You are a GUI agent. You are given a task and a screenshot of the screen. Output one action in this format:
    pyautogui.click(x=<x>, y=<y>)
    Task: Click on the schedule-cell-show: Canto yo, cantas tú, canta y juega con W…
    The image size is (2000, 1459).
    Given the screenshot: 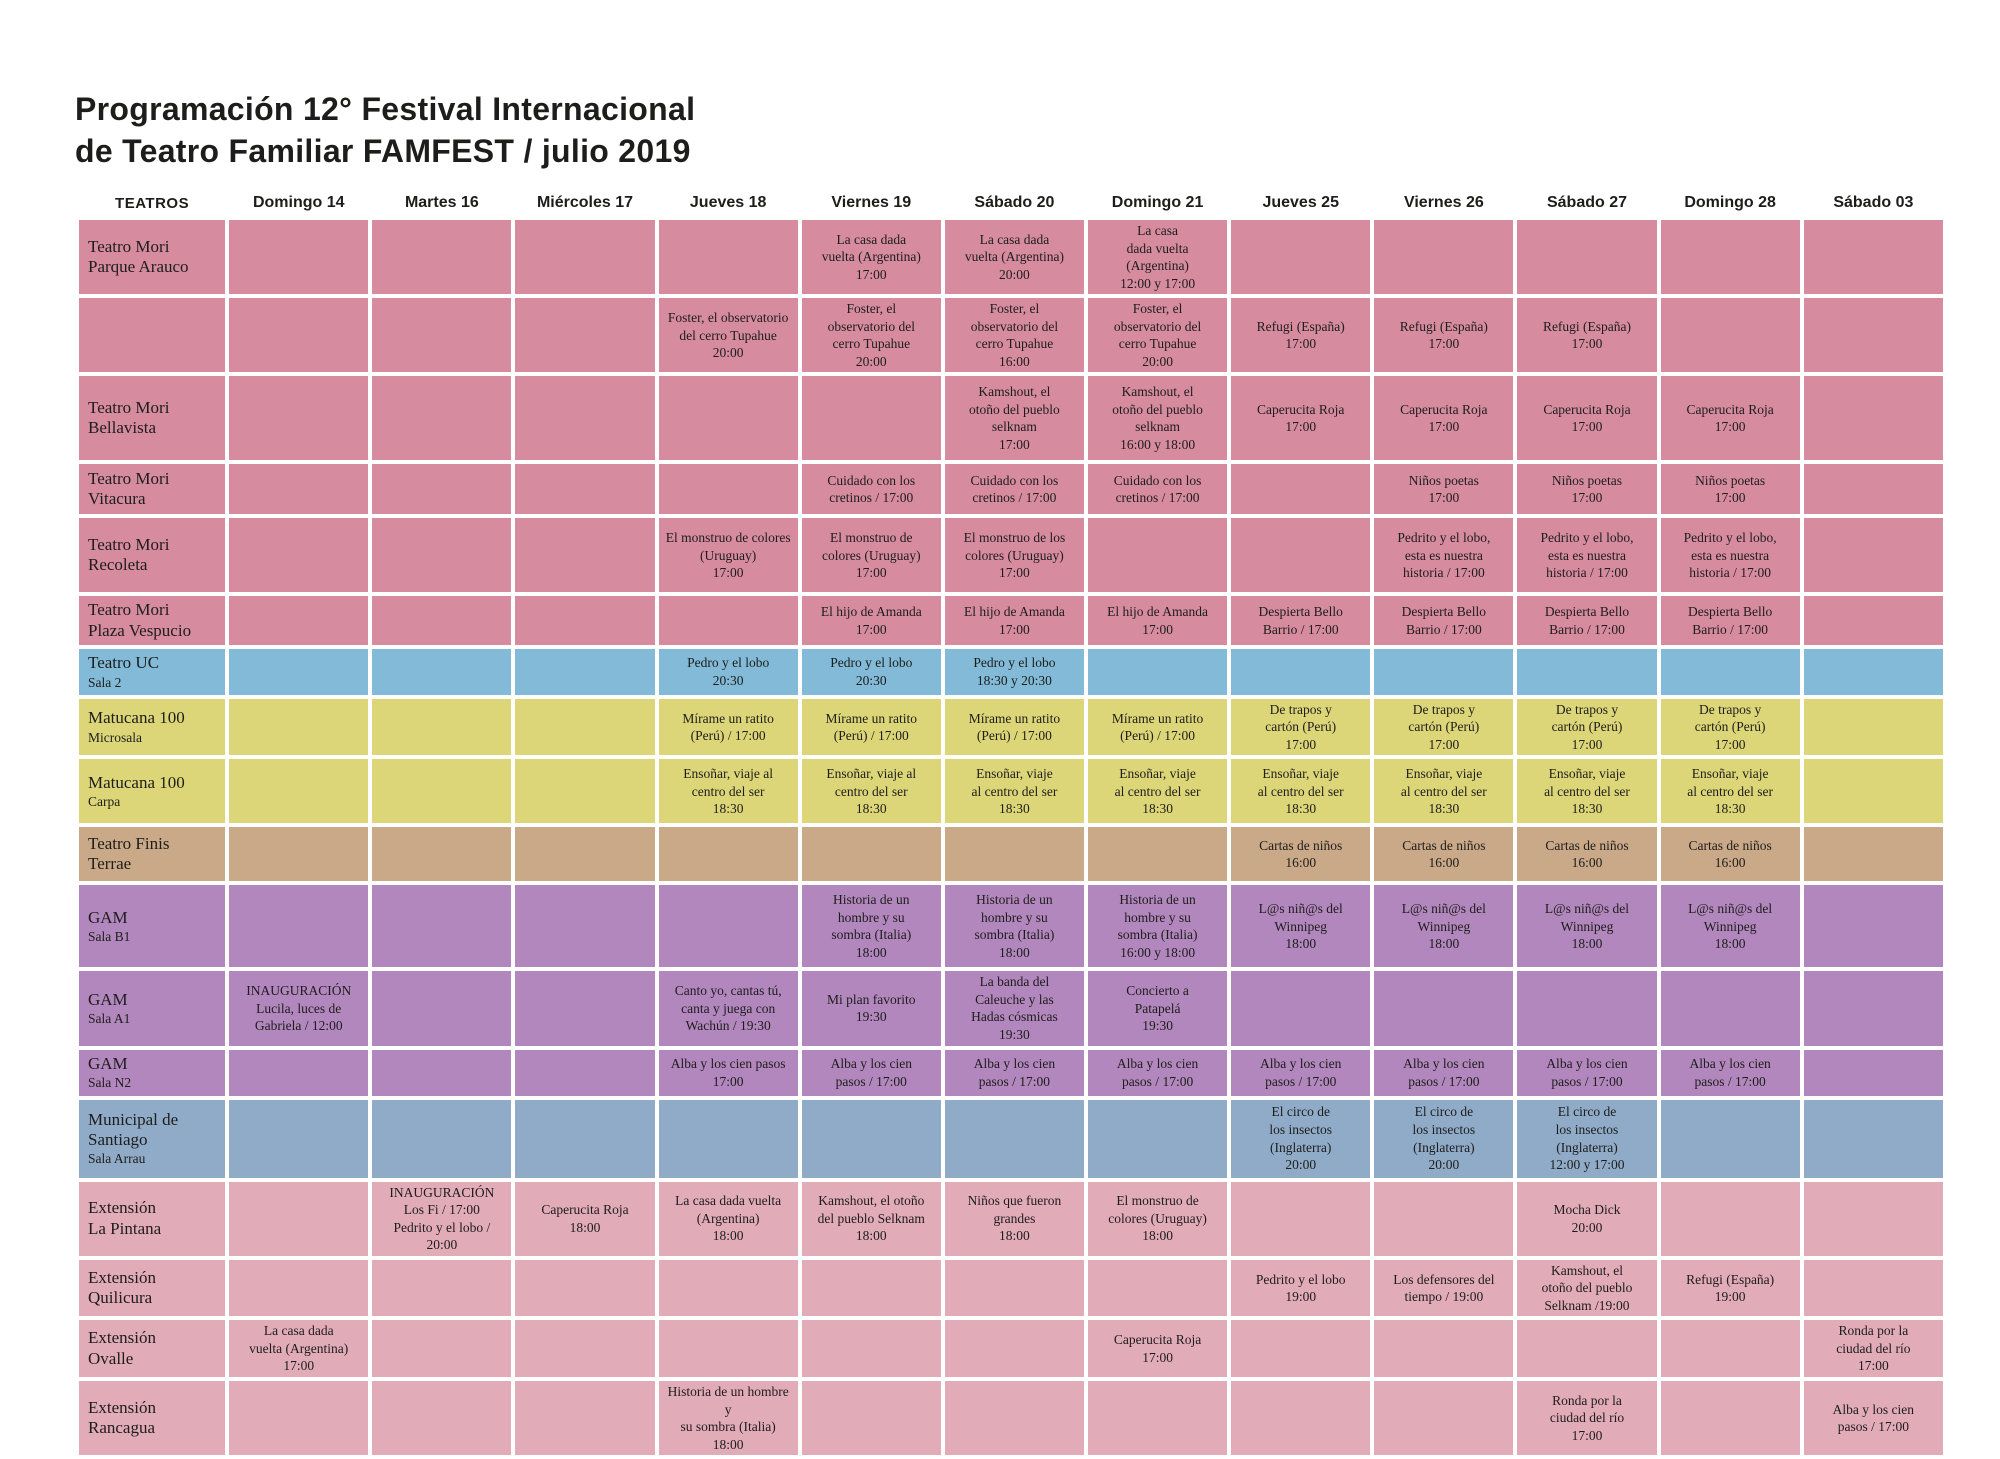 What is the action you would take?
    pyautogui.click(x=728, y=1008)
    